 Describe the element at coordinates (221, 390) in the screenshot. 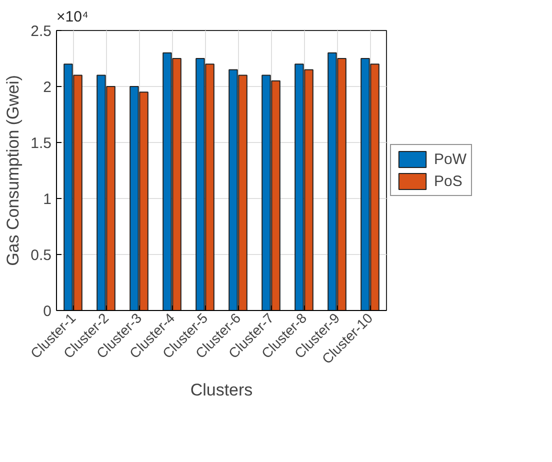

I see `x-axis-title: Clusters` at that location.